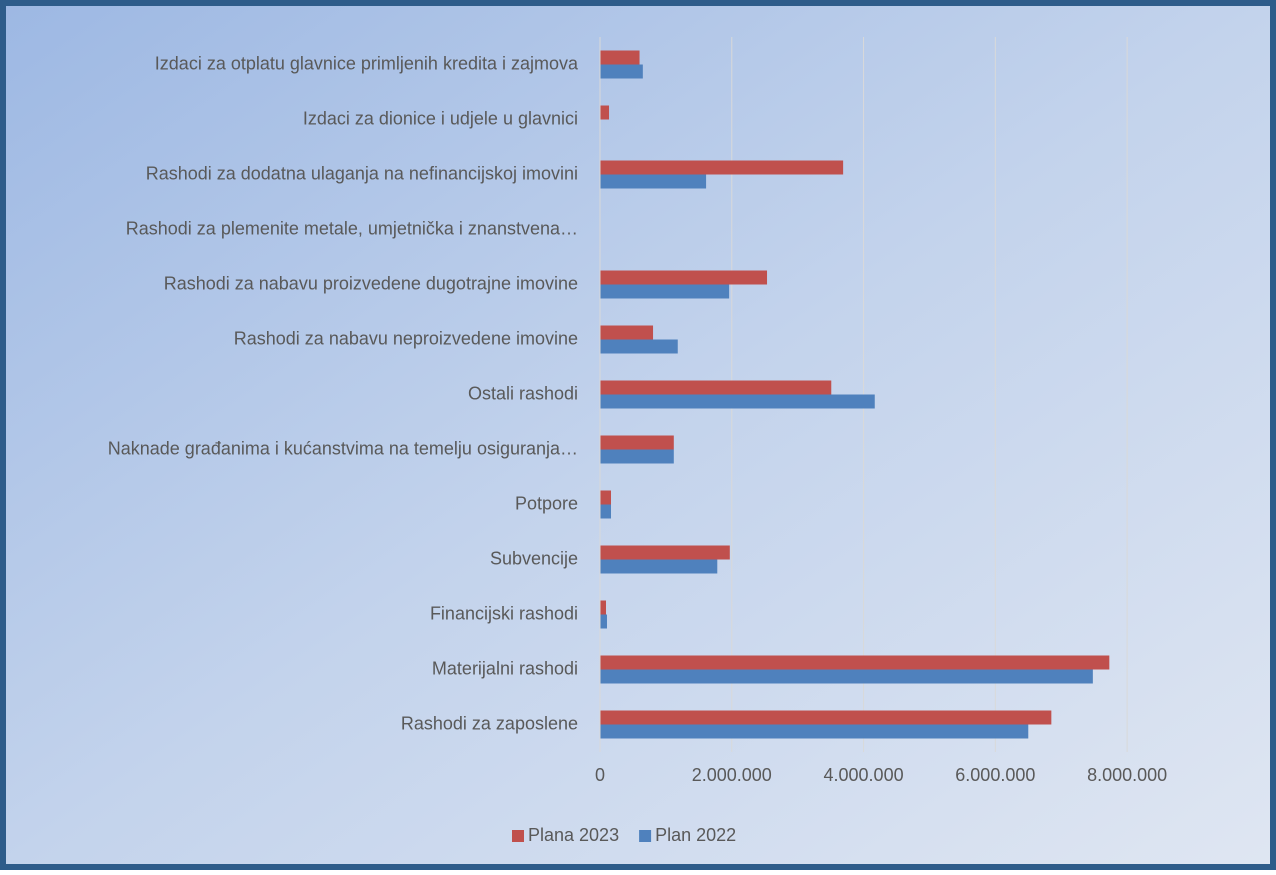 The height and width of the screenshot is (875, 1276). What do you see at coordinates (406, 338) in the screenshot?
I see `y-tick-label: Rashodi za nabavu neproizvedene imovine` at bounding box center [406, 338].